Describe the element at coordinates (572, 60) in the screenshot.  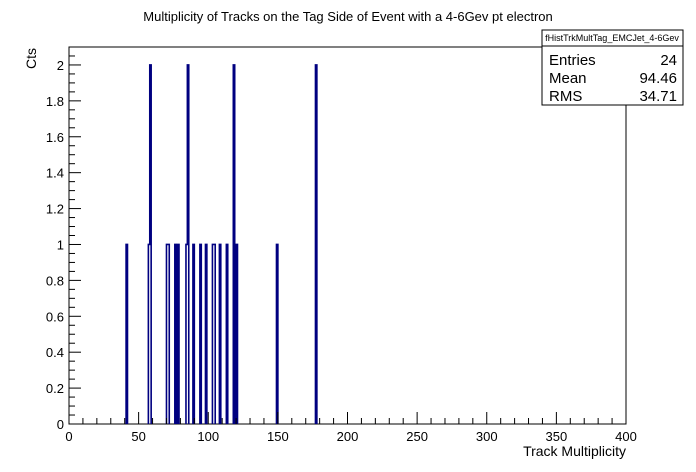
I see `stats-entries-label: Entries` at that location.